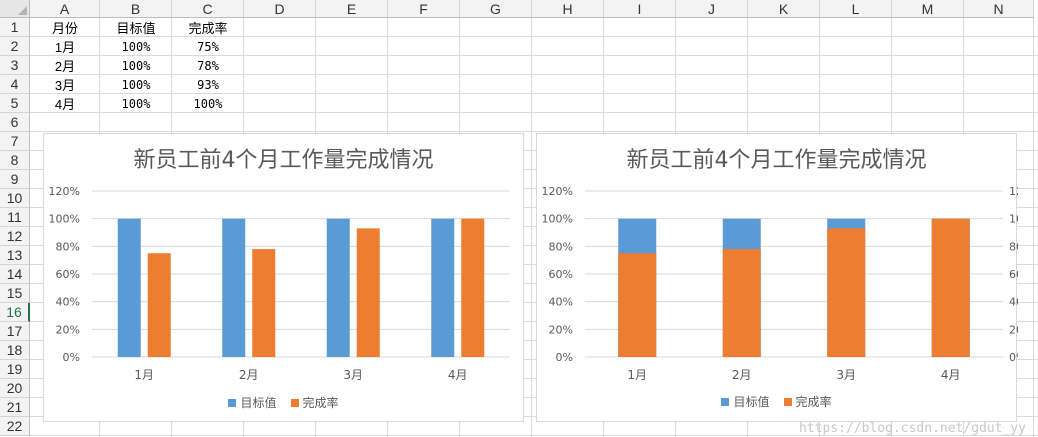 This screenshot has height=437, width=1038. Describe the element at coordinates (640, 9) in the screenshot. I see `column-header-i: I` at that location.